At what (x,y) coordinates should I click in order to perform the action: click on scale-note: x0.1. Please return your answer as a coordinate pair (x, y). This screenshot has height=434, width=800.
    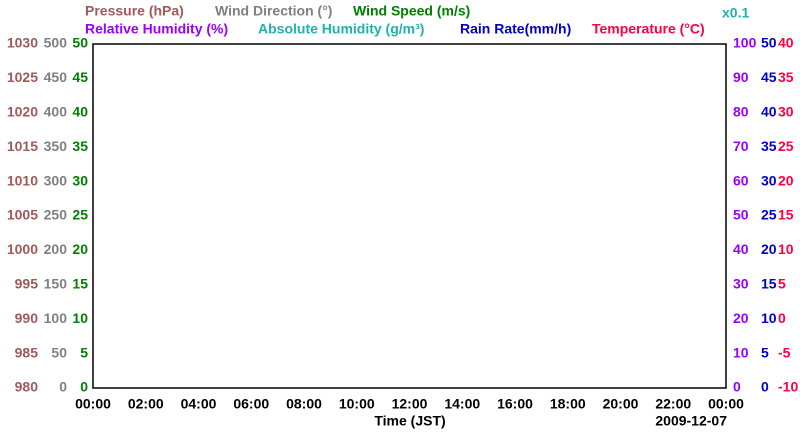
    Looking at the image, I should click on (735, 13).